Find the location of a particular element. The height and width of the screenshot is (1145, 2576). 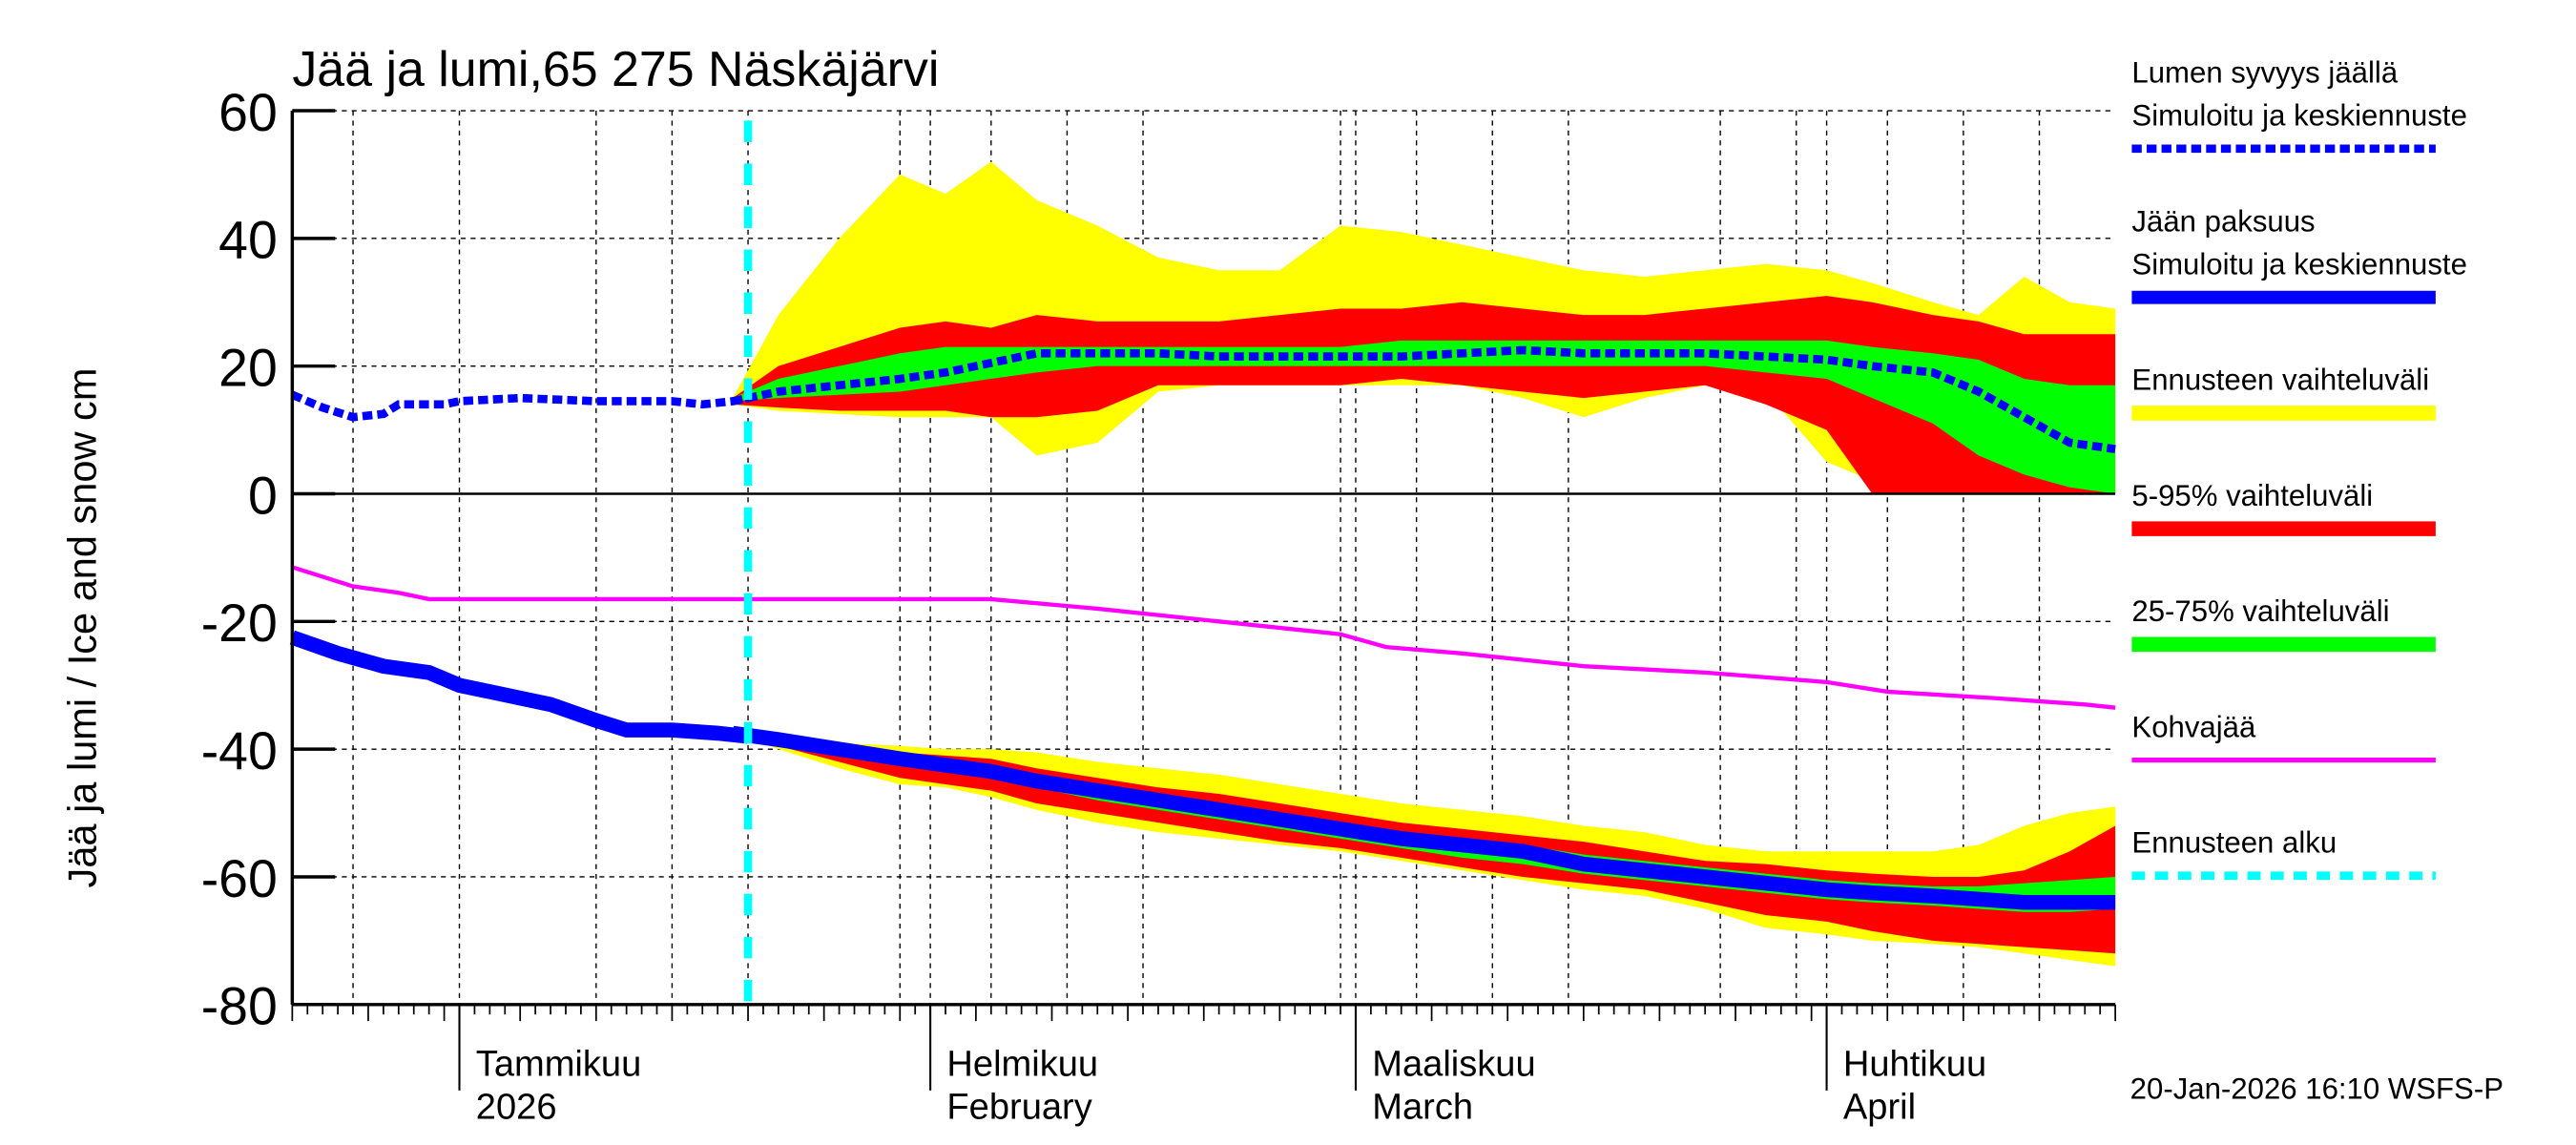

y-tick-label: -20 is located at coordinates (239, 623).